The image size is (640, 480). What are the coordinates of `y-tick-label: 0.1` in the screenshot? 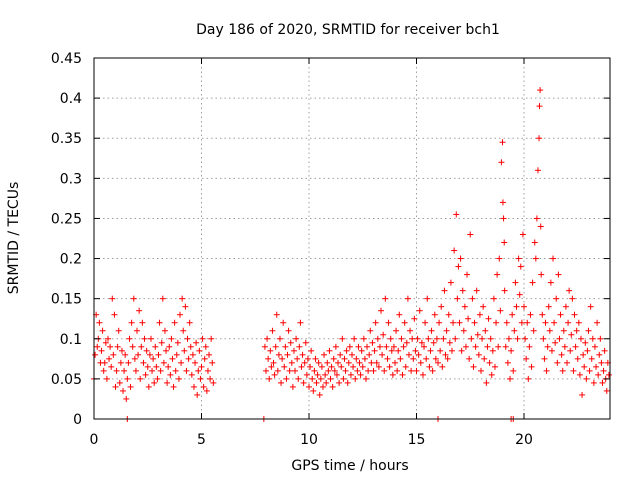 It's located at (71, 340).